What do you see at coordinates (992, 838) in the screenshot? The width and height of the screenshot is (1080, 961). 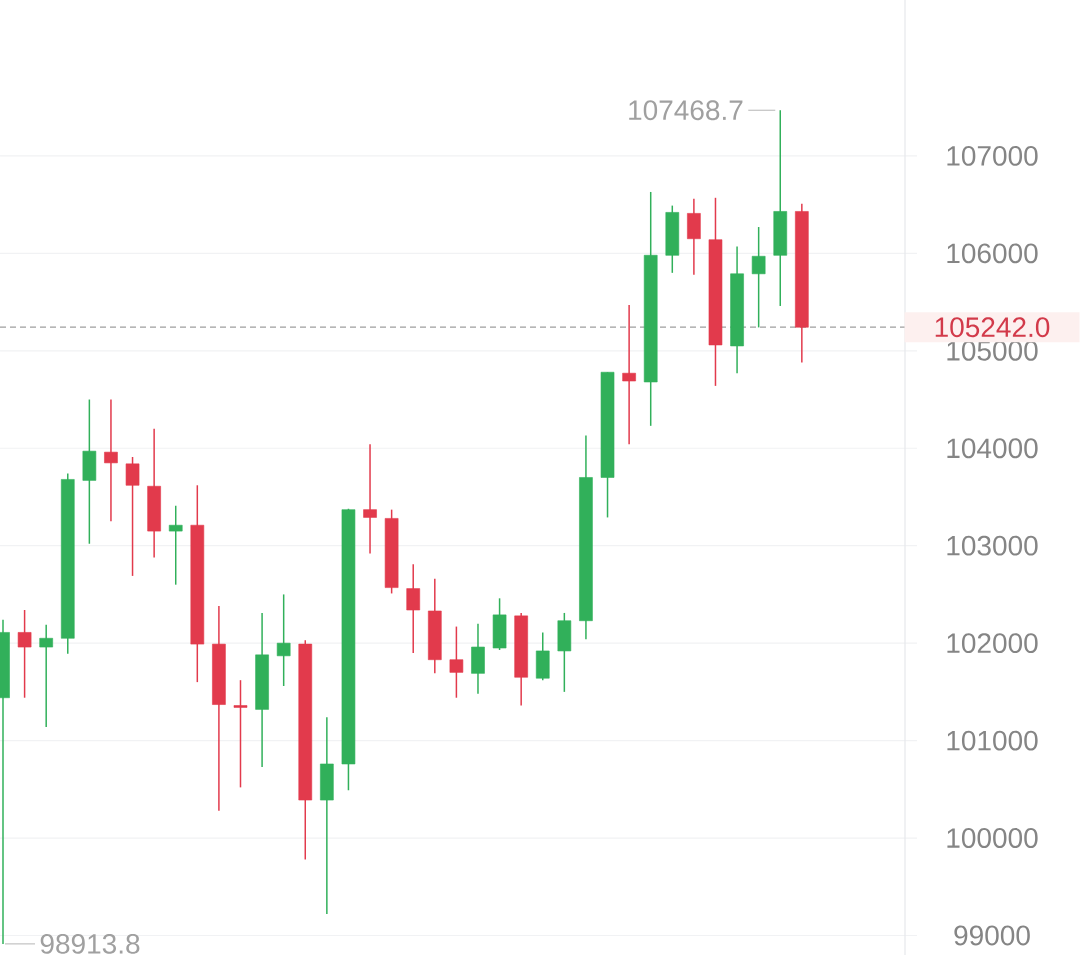 I see `y-tick-label: 100000` at bounding box center [992, 838].